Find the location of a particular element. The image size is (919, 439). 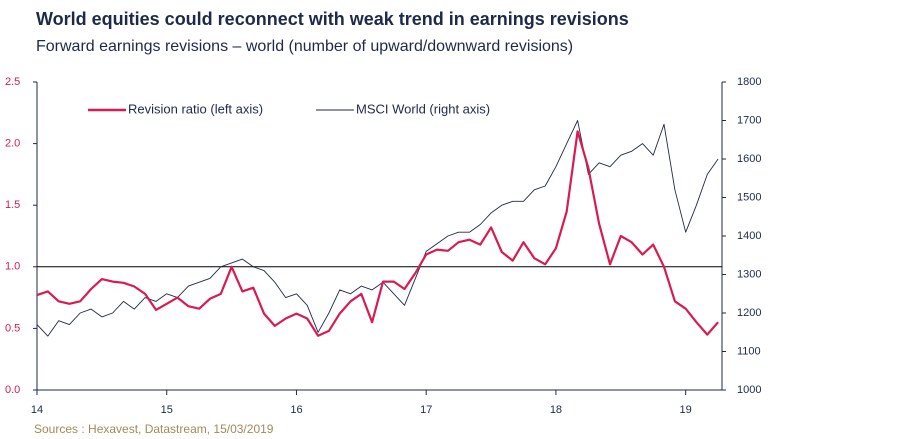

y2-tick-label: 1300 is located at coordinates (749, 274).